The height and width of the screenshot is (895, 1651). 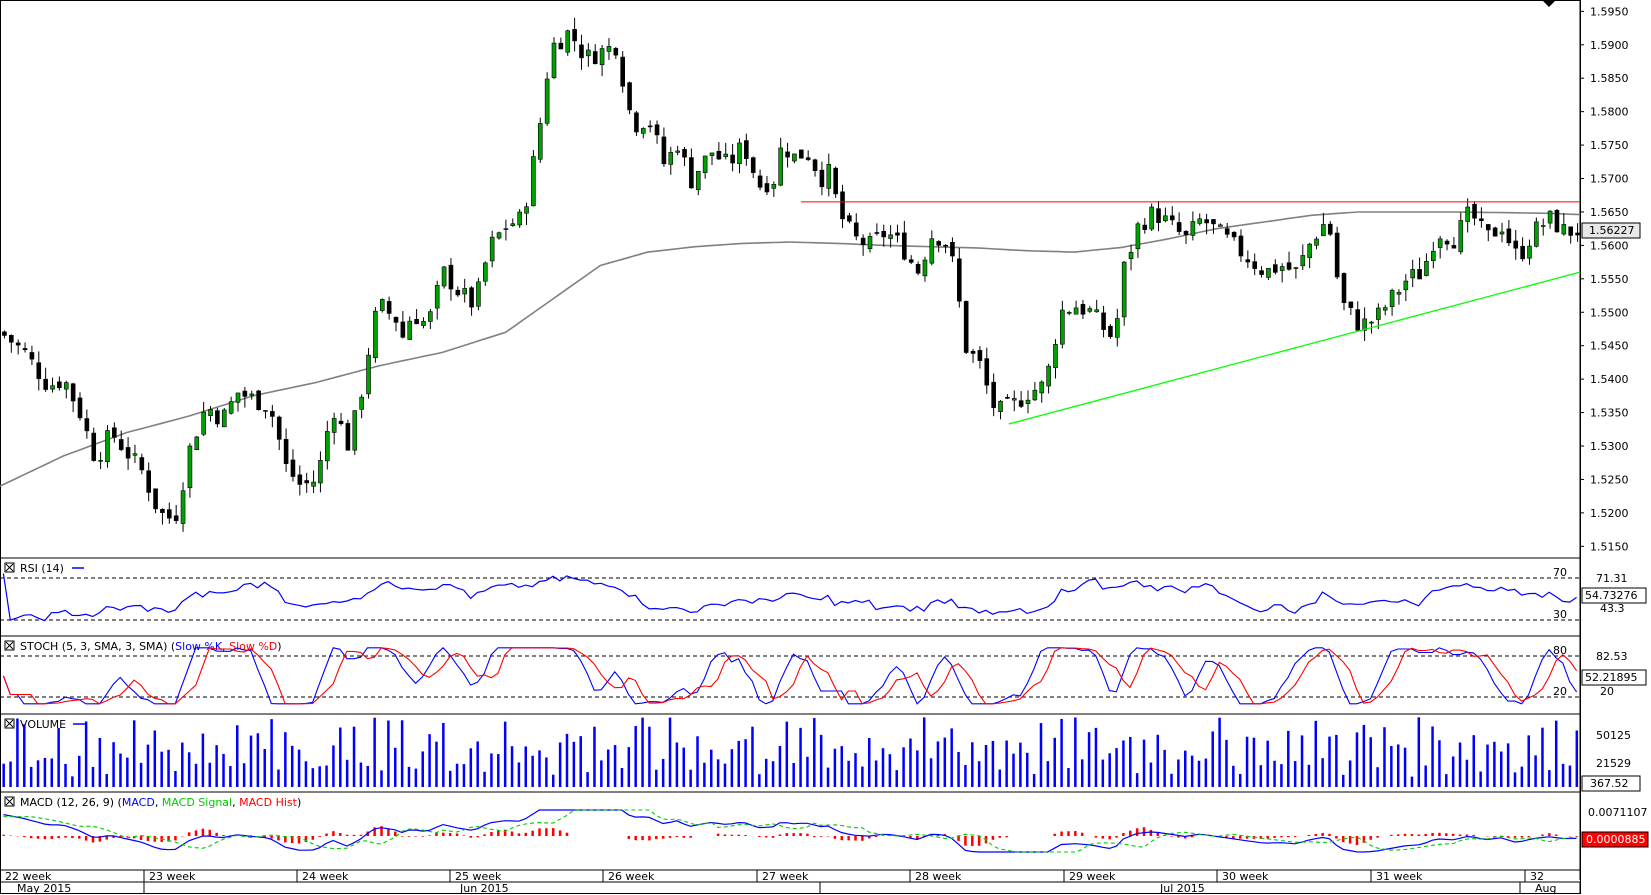 What do you see at coordinates (9, 645) in the screenshot?
I see `stoch-toggle-icon` at bounding box center [9, 645].